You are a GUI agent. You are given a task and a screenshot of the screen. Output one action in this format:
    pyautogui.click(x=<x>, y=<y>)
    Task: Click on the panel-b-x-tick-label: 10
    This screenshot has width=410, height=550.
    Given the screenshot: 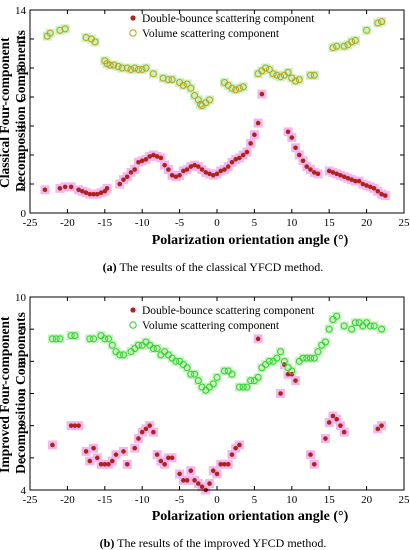 What is the action you would take?
    pyautogui.click(x=292, y=500)
    